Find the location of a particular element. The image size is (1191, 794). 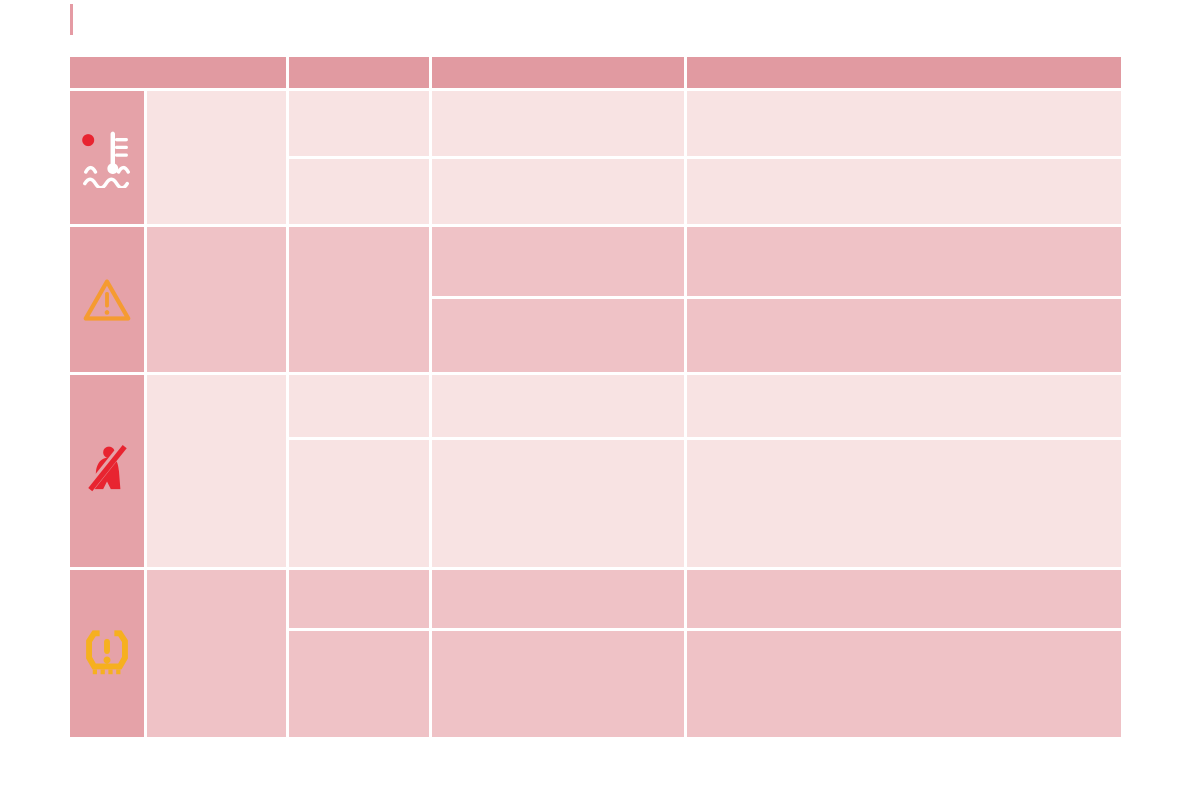

cell-r3-c3-bottom is located at coordinates (359, 503).